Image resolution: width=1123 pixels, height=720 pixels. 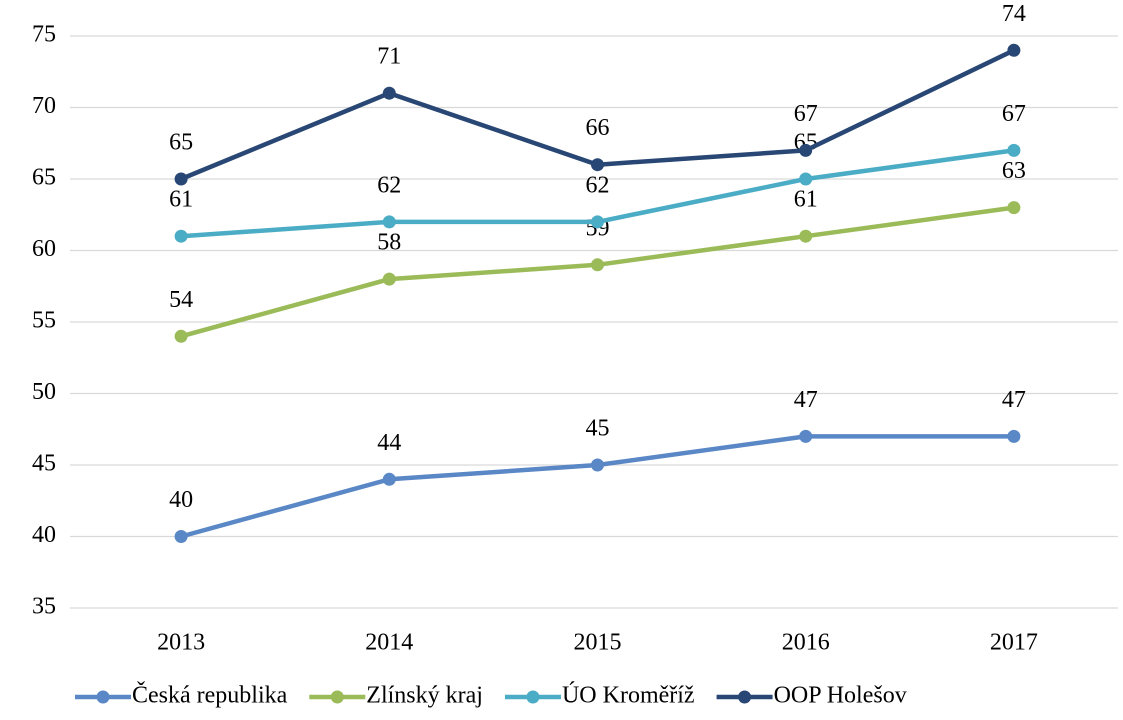 What do you see at coordinates (44, 392) in the screenshot?
I see `y-tick-label: 50` at bounding box center [44, 392].